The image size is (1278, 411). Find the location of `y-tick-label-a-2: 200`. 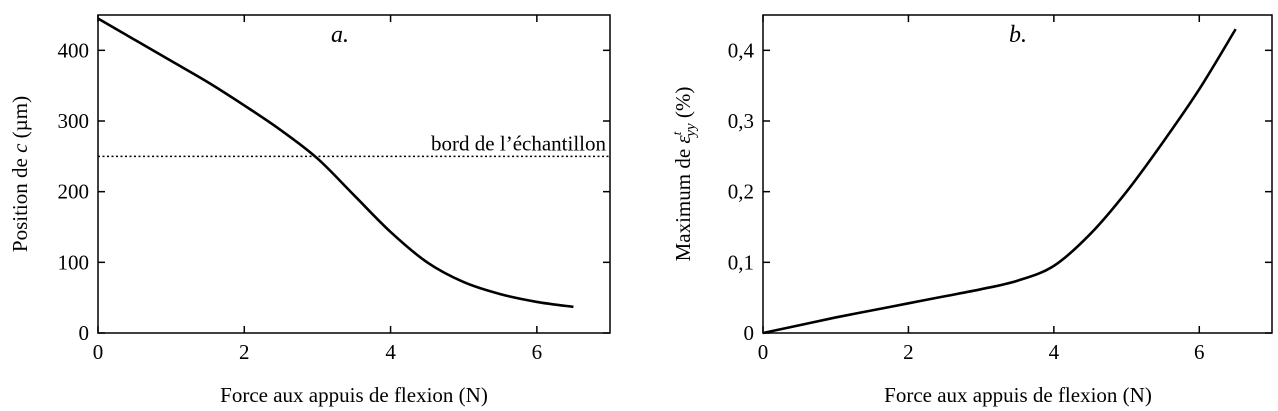

y-tick-label-a-2: 200 is located at coordinates (74, 192).